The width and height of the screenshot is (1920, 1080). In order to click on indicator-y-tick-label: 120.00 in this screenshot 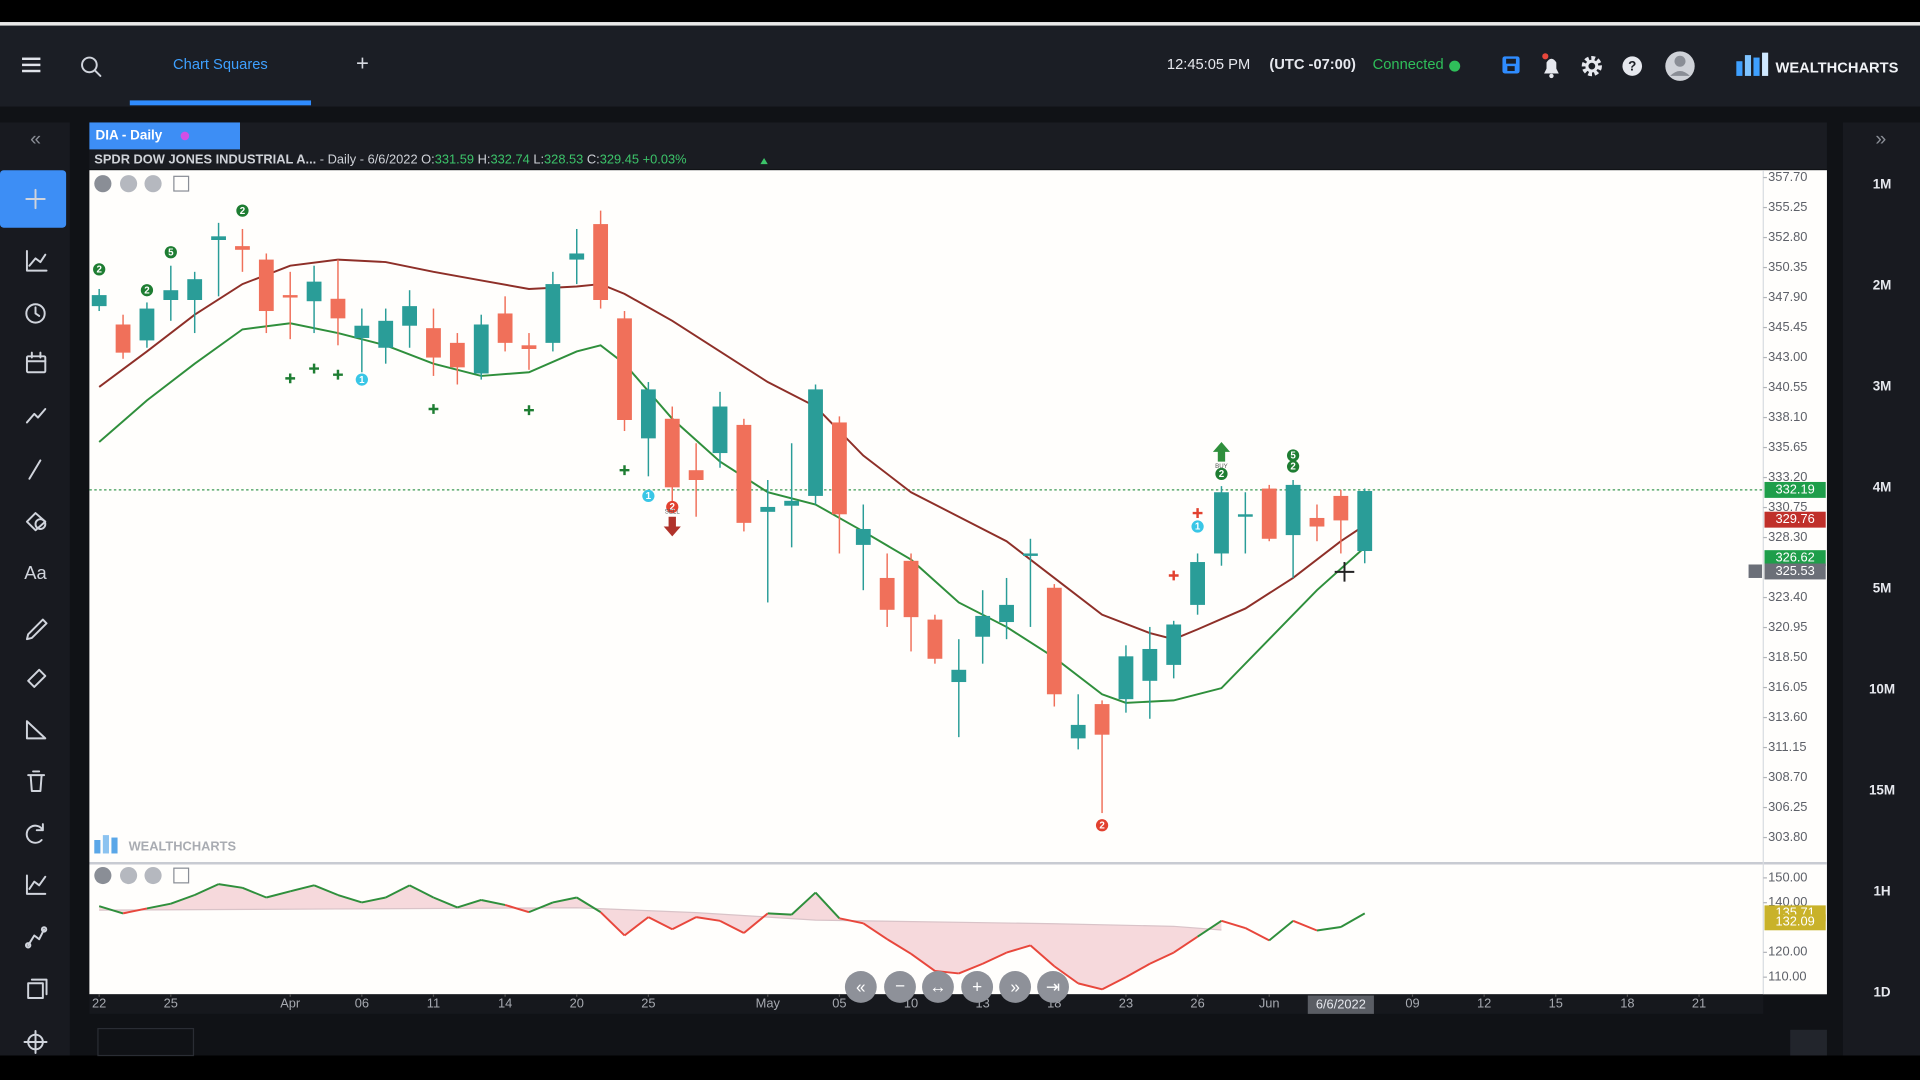, I will do `click(1787, 951)`.